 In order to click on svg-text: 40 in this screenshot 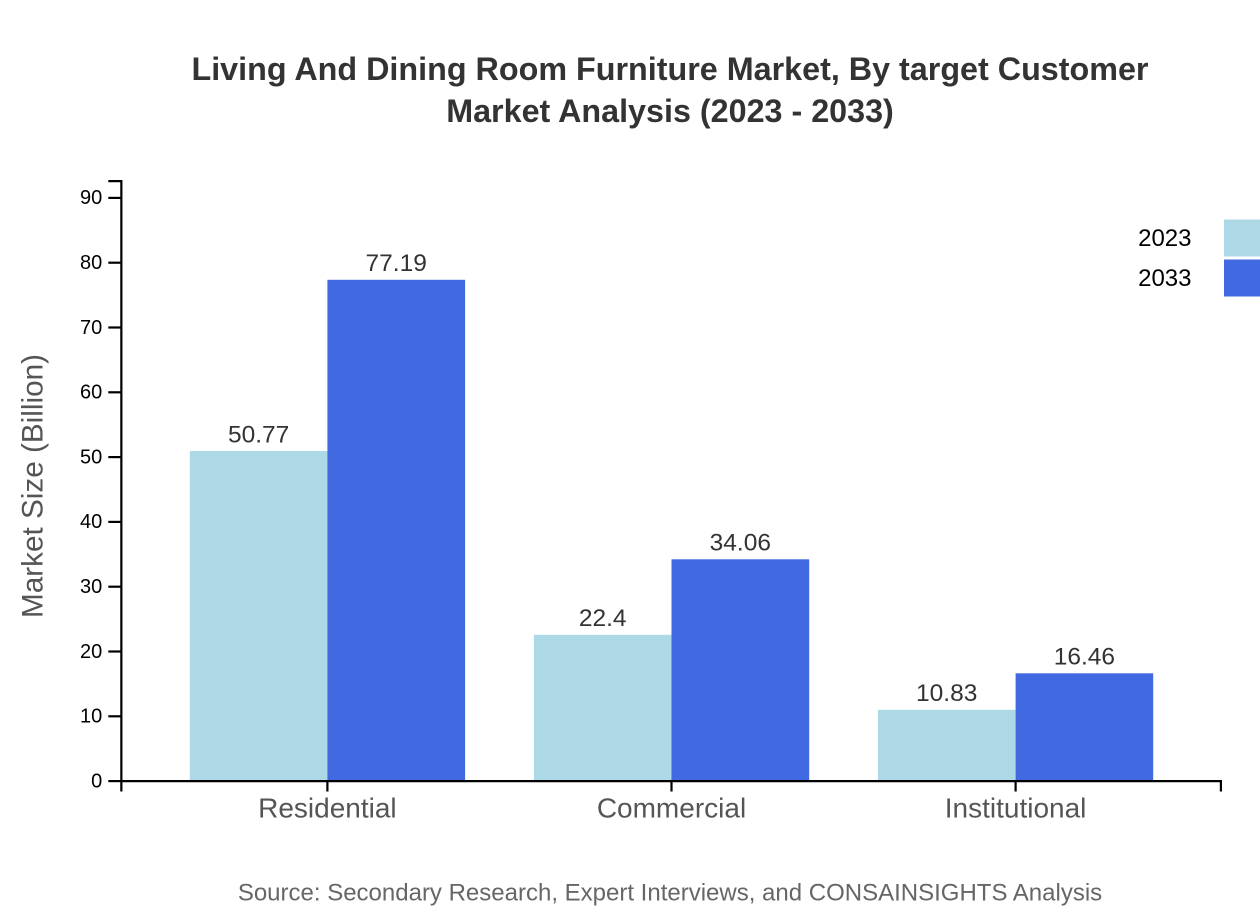, I will do `click(91, 522)`.